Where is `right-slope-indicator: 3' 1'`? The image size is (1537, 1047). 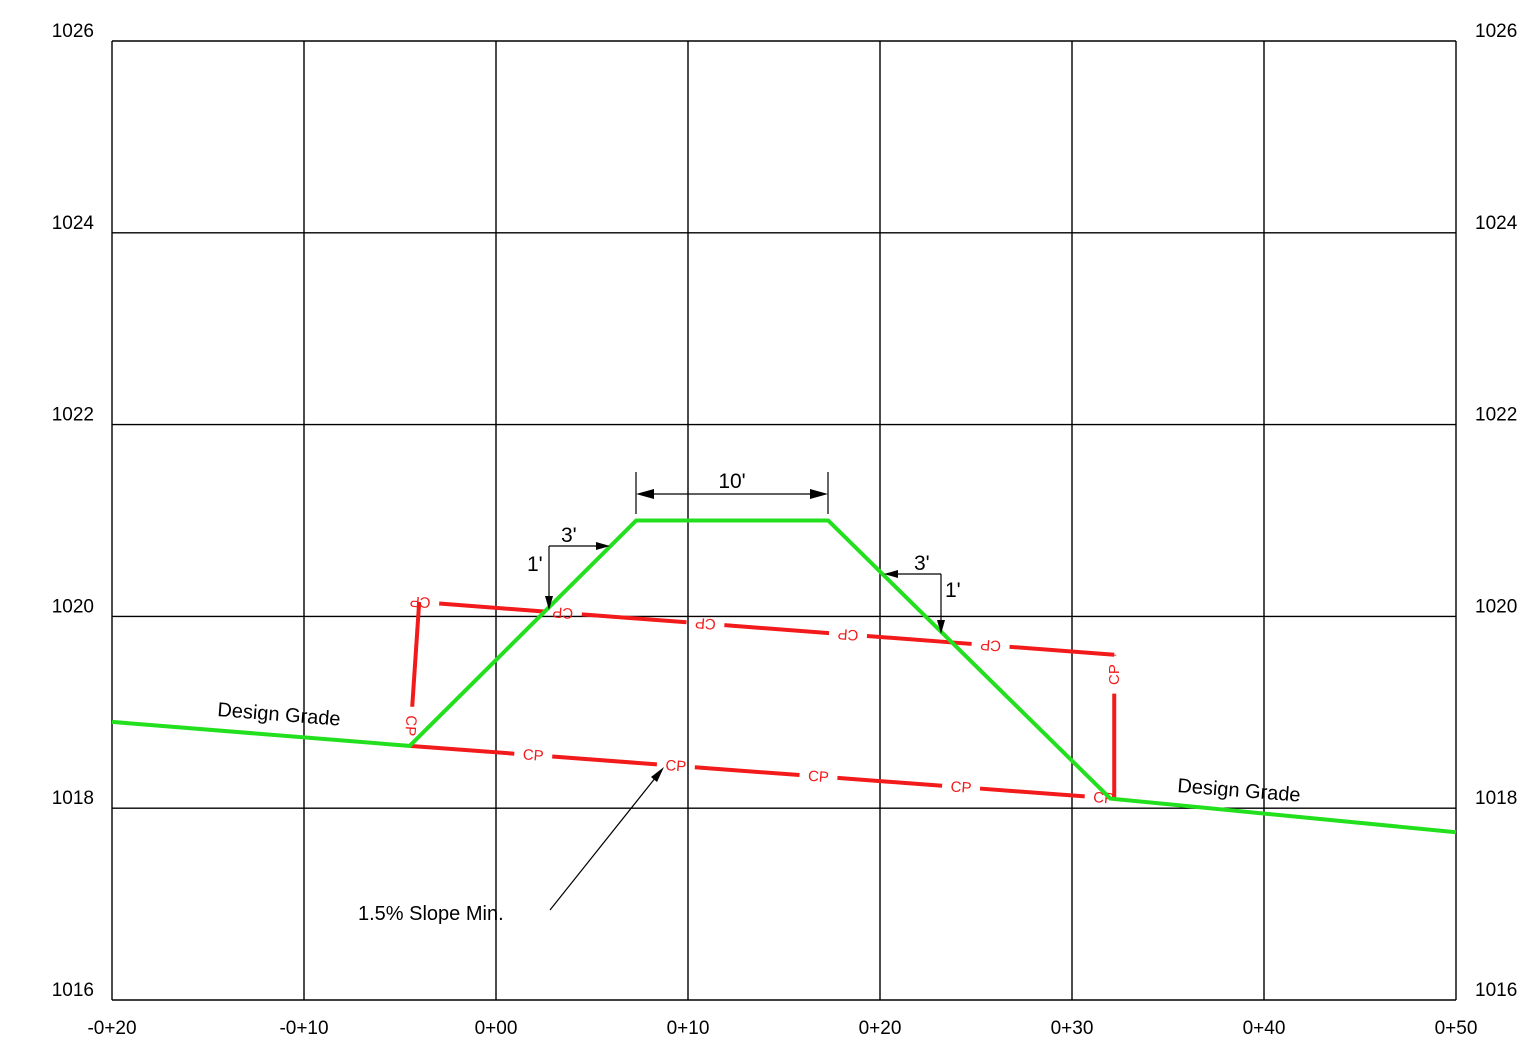 right-slope-indicator: 3' 1' is located at coordinates (922, 593).